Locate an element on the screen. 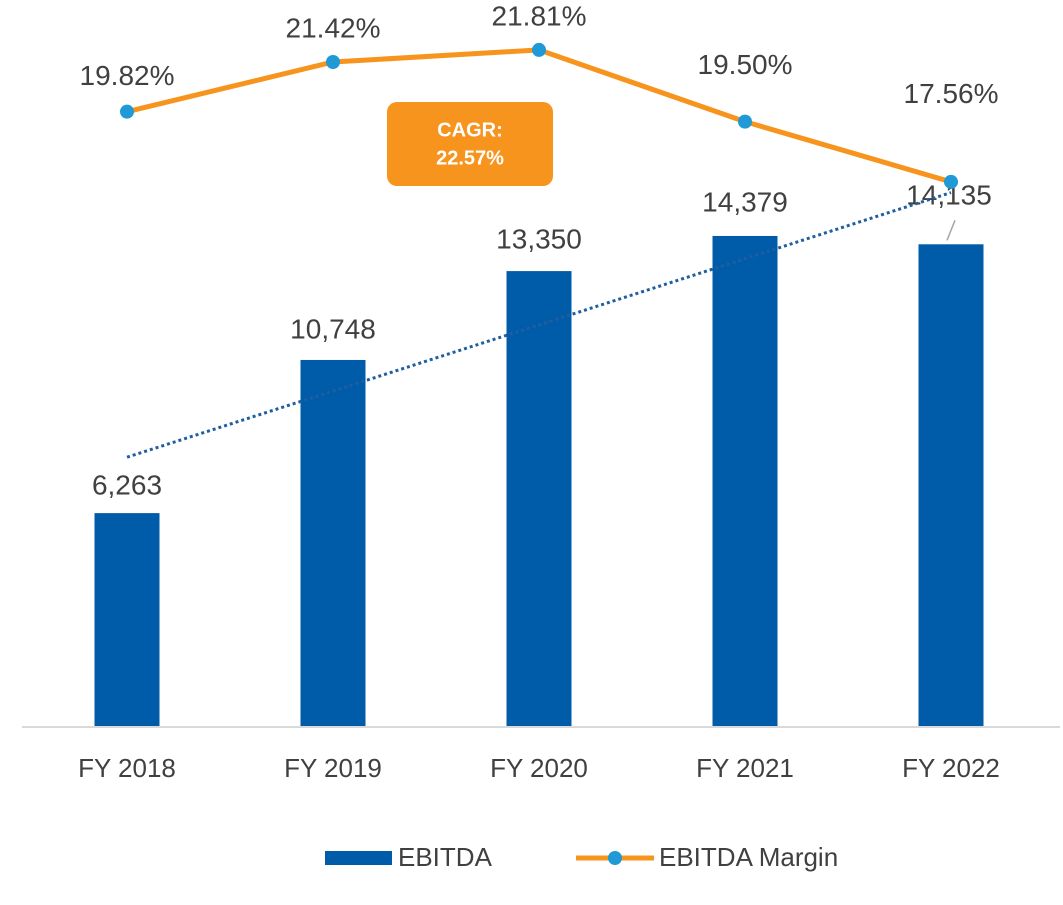 This screenshot has height=905, width=1063. line-label: 19.82% is located at coordinates (127, 75).